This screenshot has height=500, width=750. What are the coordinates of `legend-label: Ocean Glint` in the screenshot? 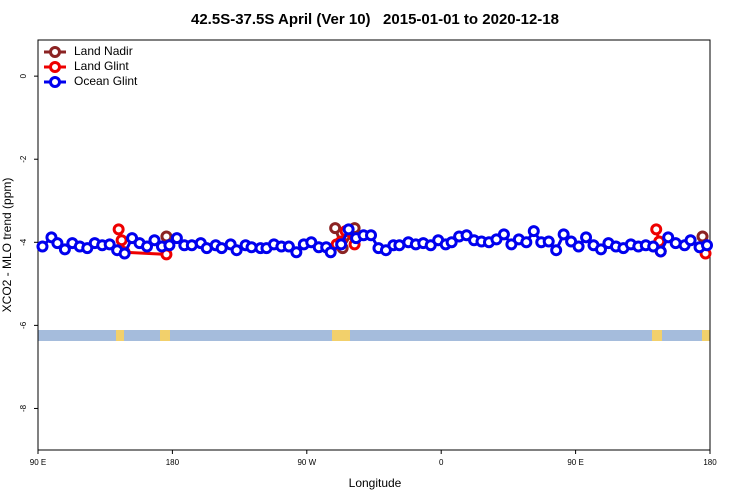 It's located at (106, 81).